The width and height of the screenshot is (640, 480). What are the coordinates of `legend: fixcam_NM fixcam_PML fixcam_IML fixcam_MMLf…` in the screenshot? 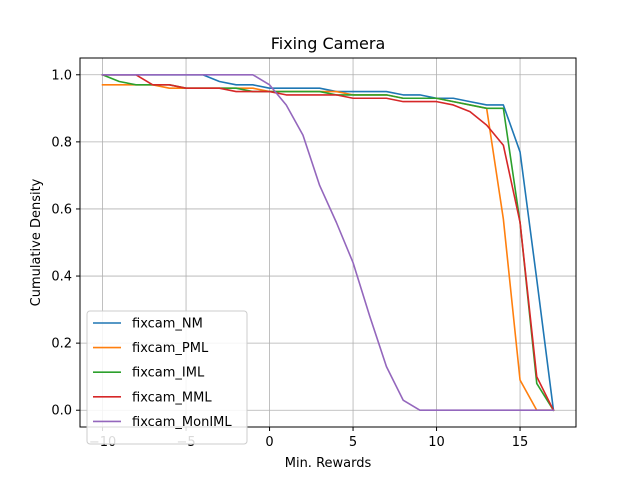 It's located at (167, 377).